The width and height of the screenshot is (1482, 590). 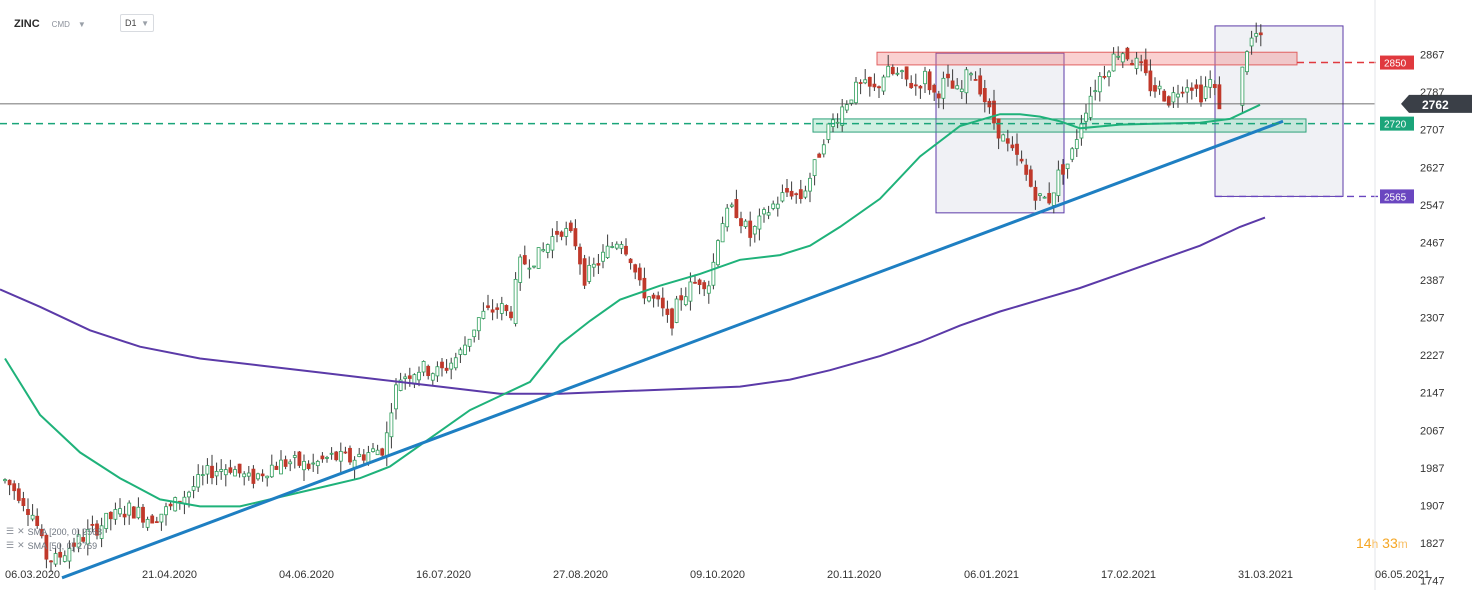 I want to click on legend-item-sma50: ☰ ✕ SMA [50, 0] 2769, so click(x=51, y=545).